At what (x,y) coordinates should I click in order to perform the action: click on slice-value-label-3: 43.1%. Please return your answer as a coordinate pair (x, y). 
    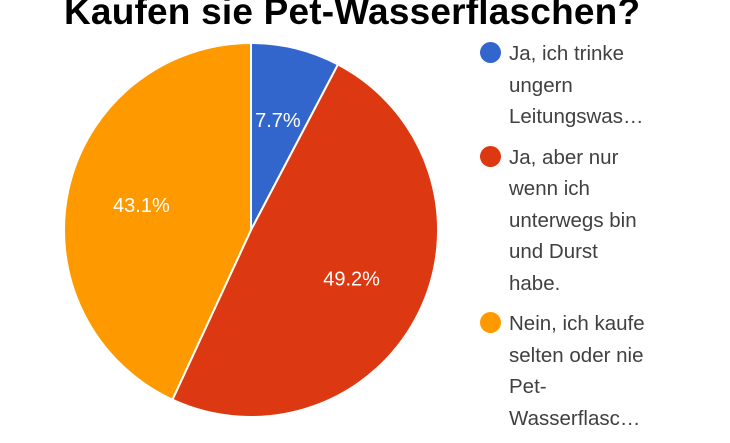
    Looking at the image, I should click on (141, 206).